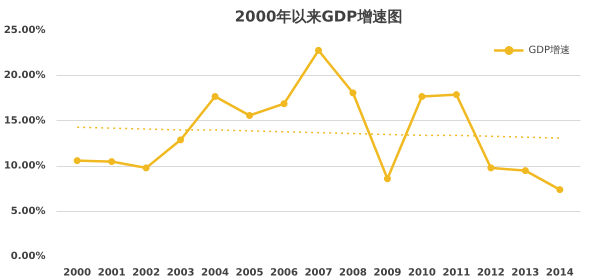 This screenshot has height=278, width=600. Describe the element at coordinates (28, 256) in the screenshot. I see `y-tick-label: 0.00%` at that location.